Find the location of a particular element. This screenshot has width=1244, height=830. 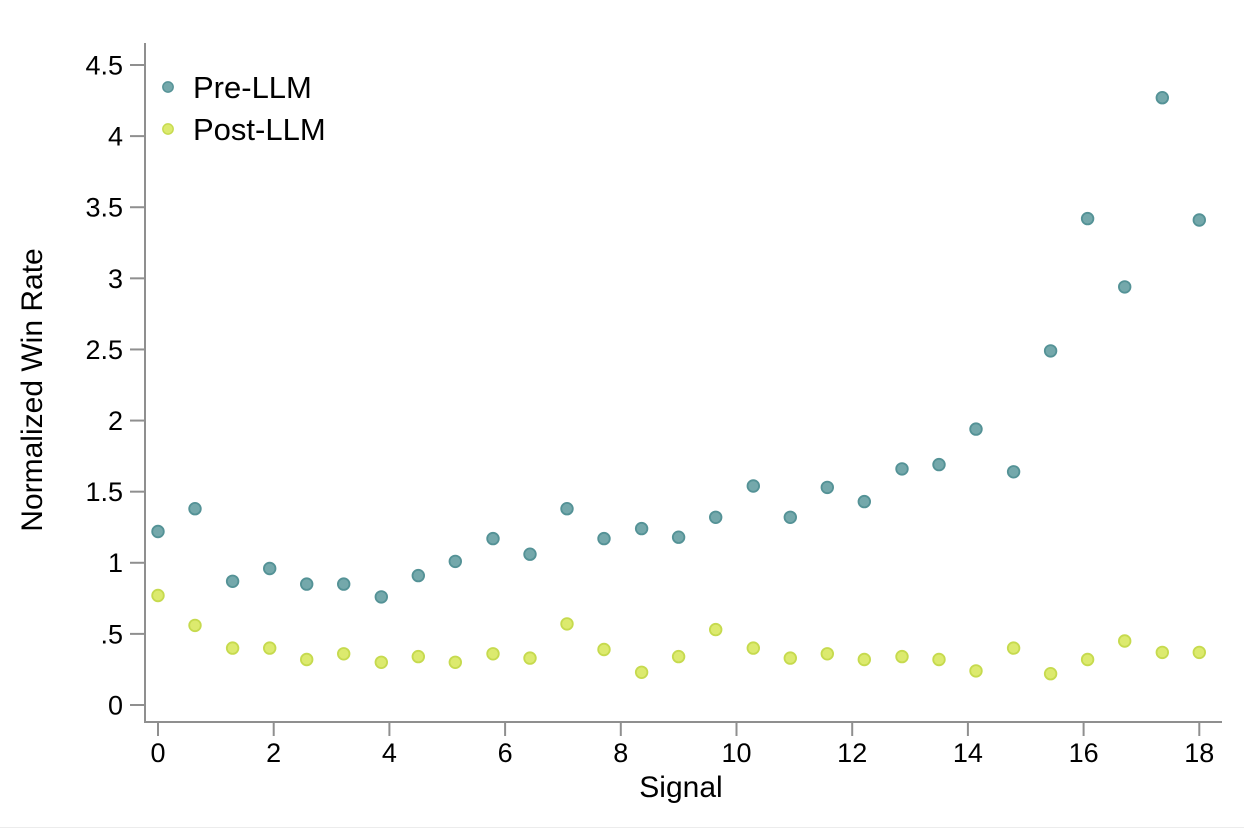

y-axis-title: Normalized Win Rate is located at coordinates (32, 389).